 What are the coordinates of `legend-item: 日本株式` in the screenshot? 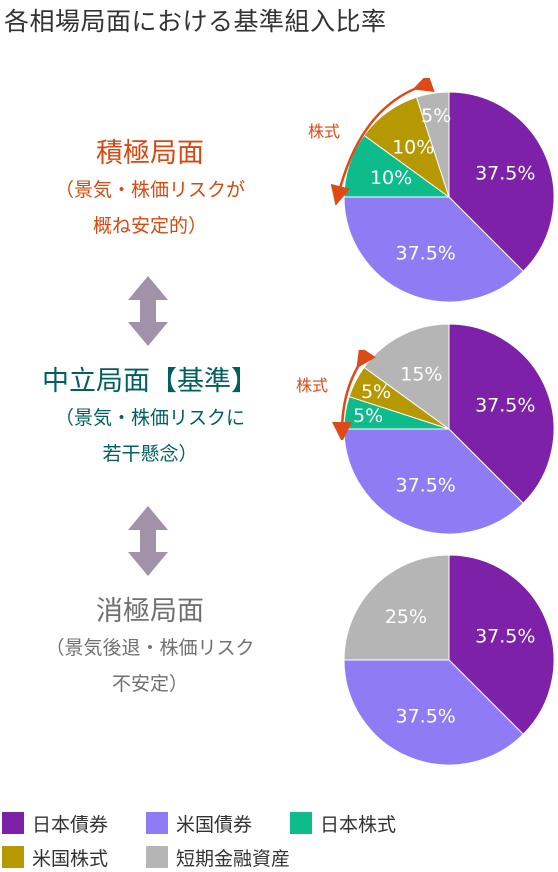 It's located at (343, 823).